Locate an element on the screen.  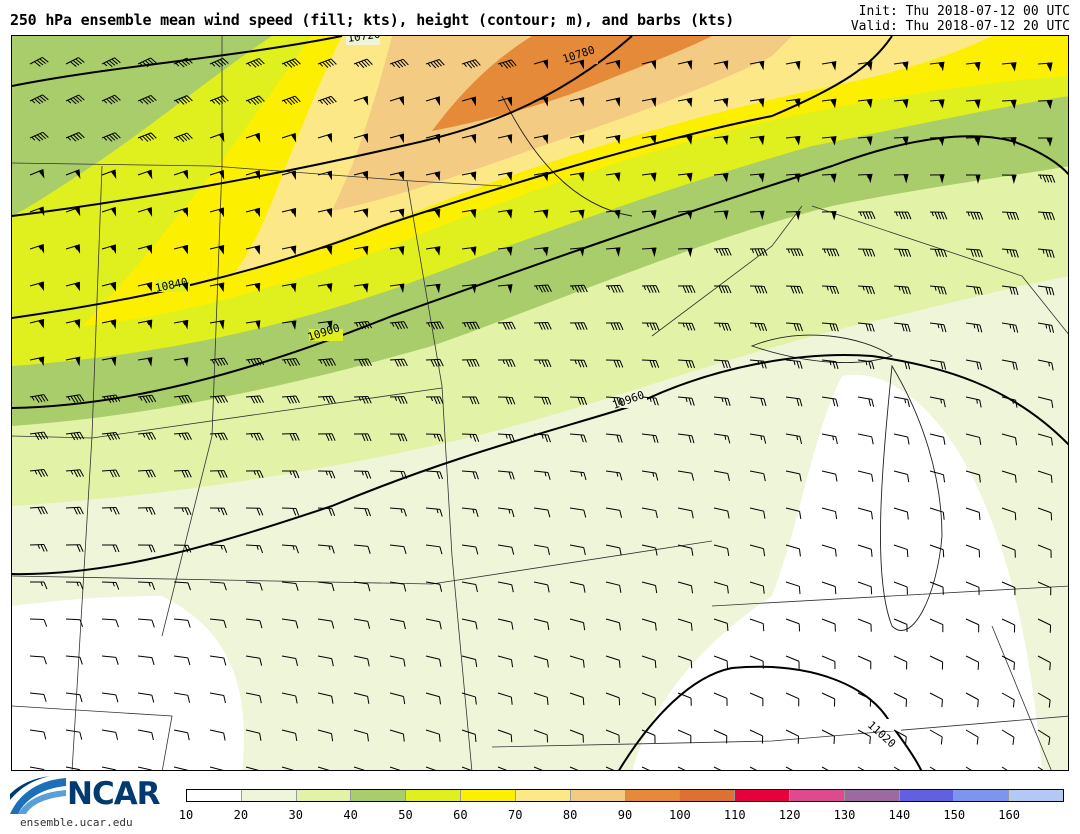
ncar-logo-text: NCAR is located at coordinates (114, 794).